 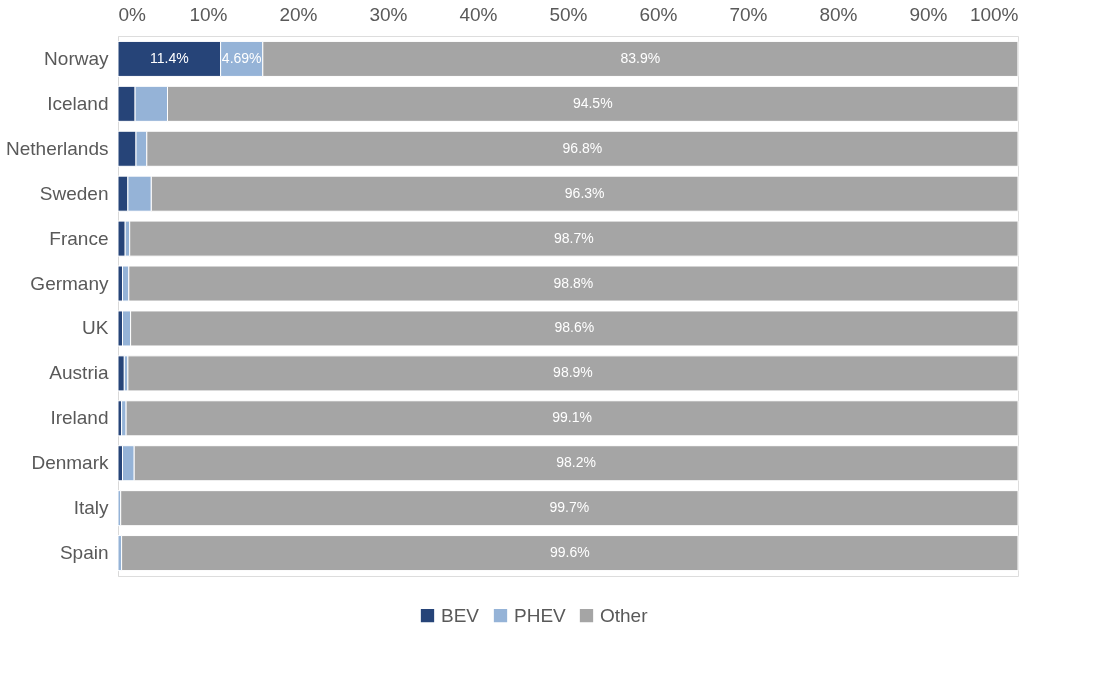 What do you see at coordinates (460, 615) in the screenshot?
I see `legend-label: BEV` at bounding box center [460, 615].